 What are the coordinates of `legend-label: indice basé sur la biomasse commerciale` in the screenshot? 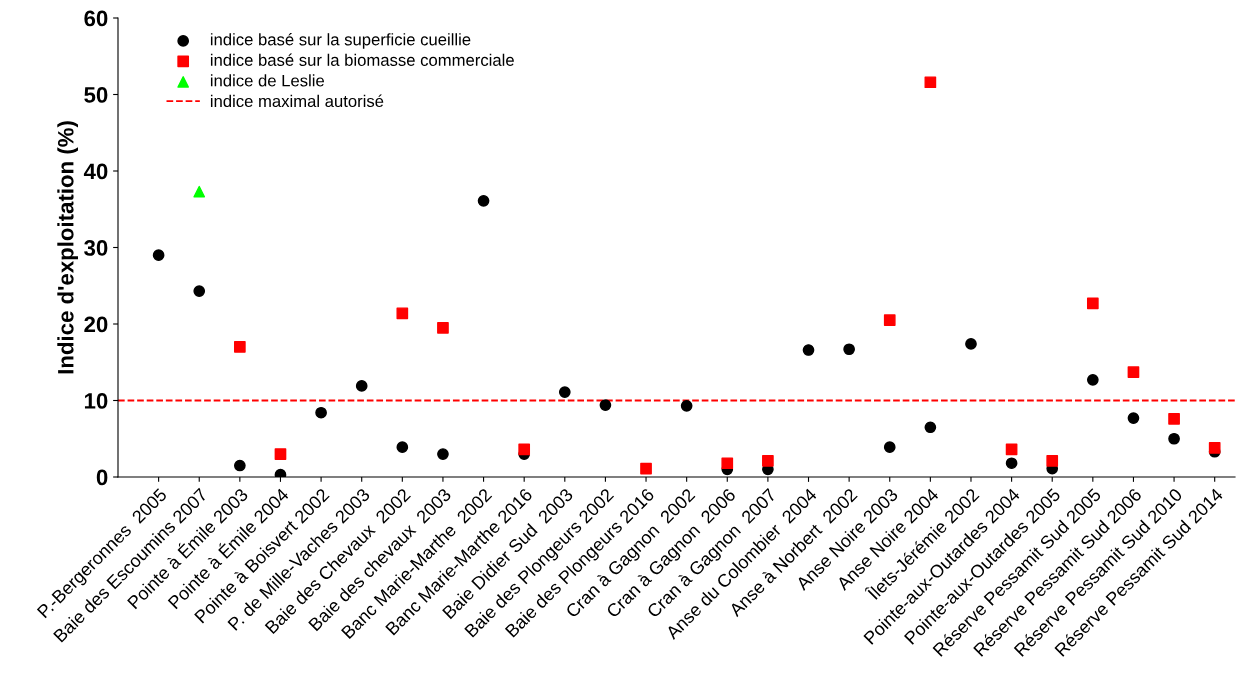 It's located at (362, 59).